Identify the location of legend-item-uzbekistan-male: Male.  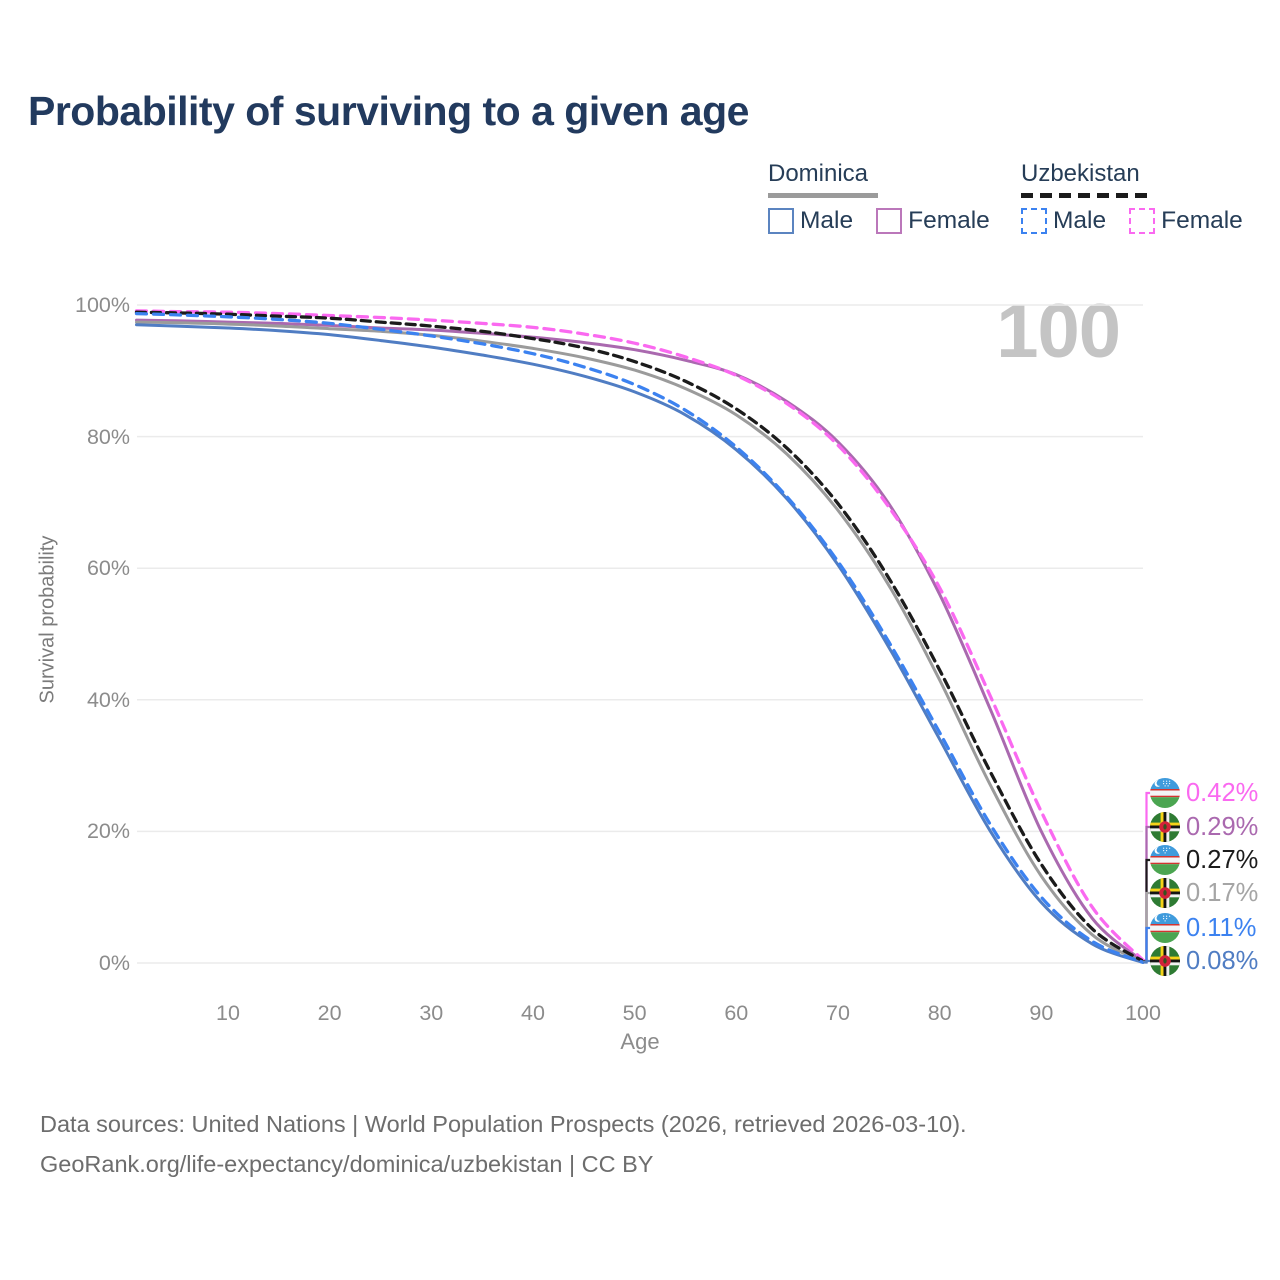
(1063, 221).